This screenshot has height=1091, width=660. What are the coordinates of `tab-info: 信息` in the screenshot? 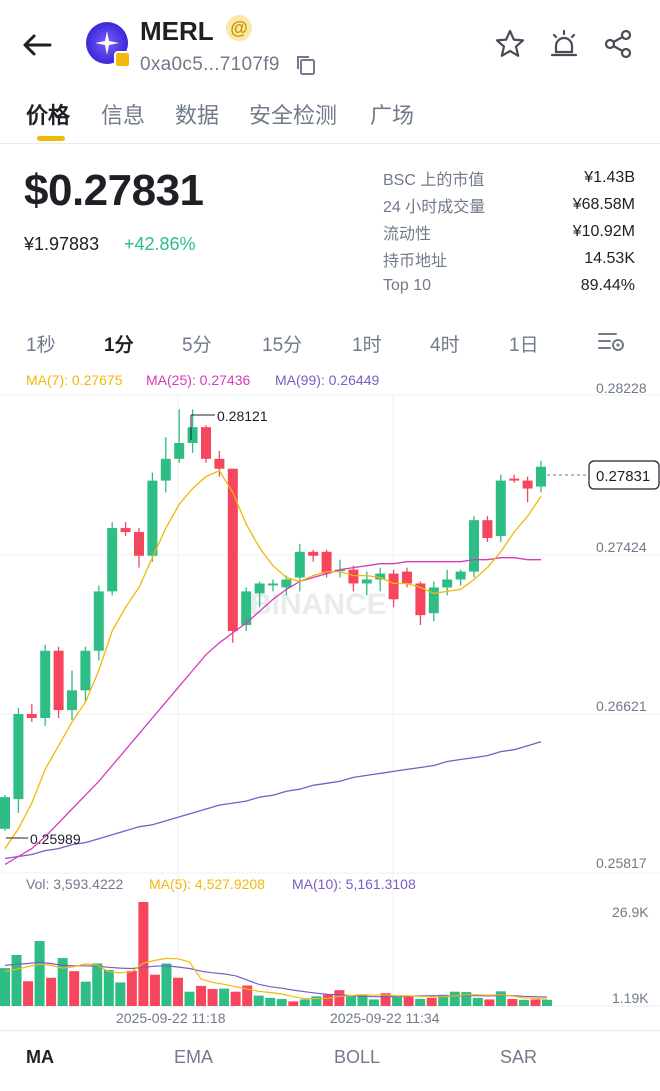 It's located at (123, 115).